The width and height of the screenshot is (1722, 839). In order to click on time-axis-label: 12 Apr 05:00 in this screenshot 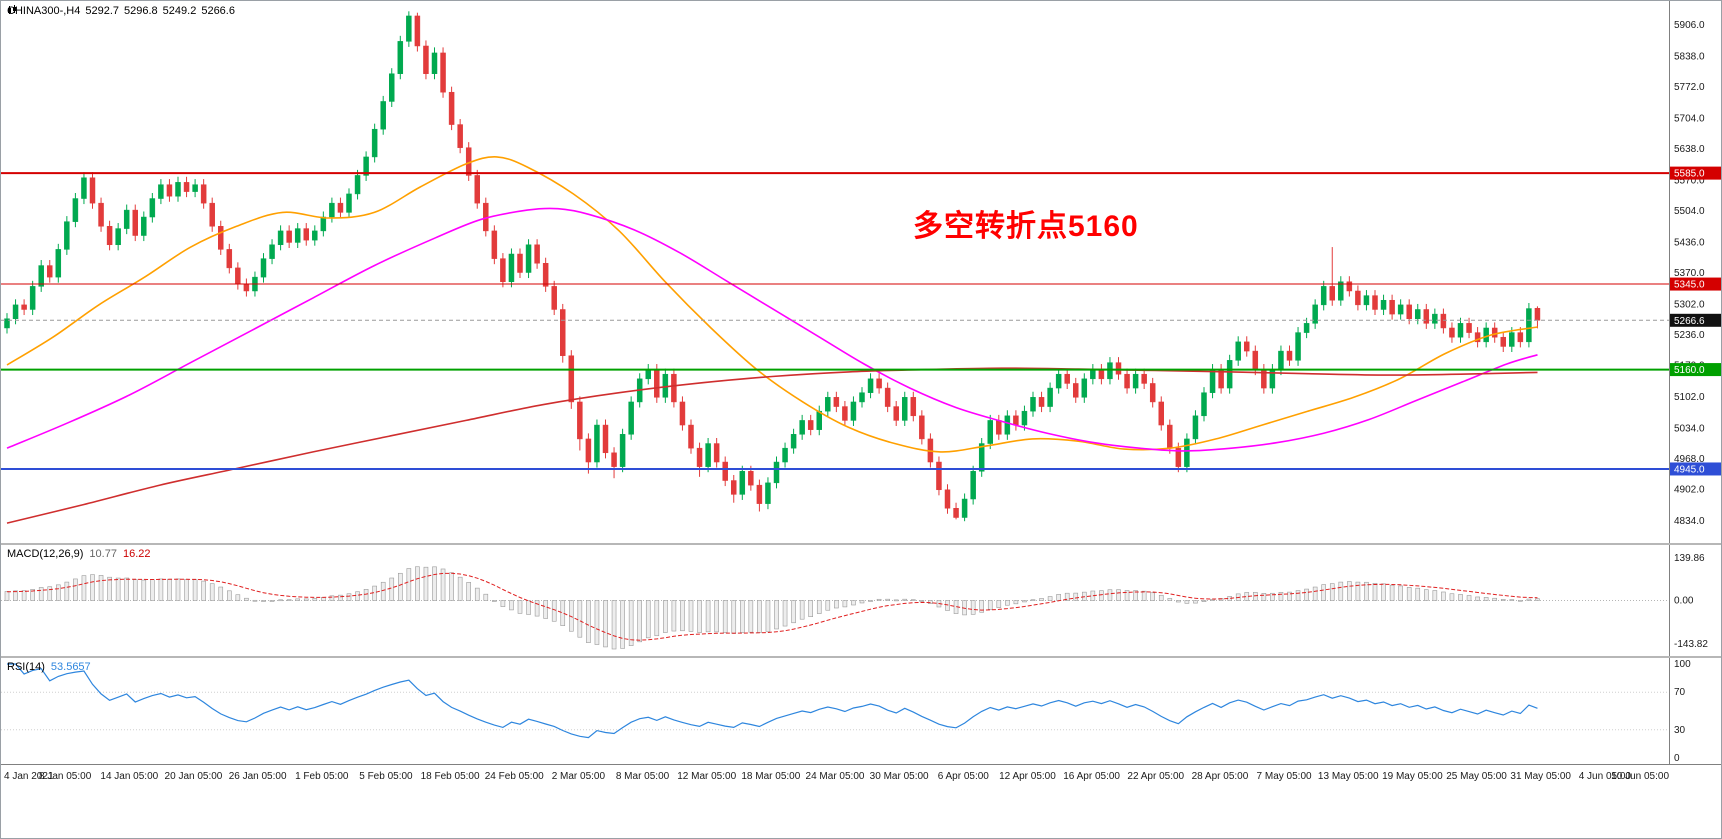, I will do `click(1027, 776)`.